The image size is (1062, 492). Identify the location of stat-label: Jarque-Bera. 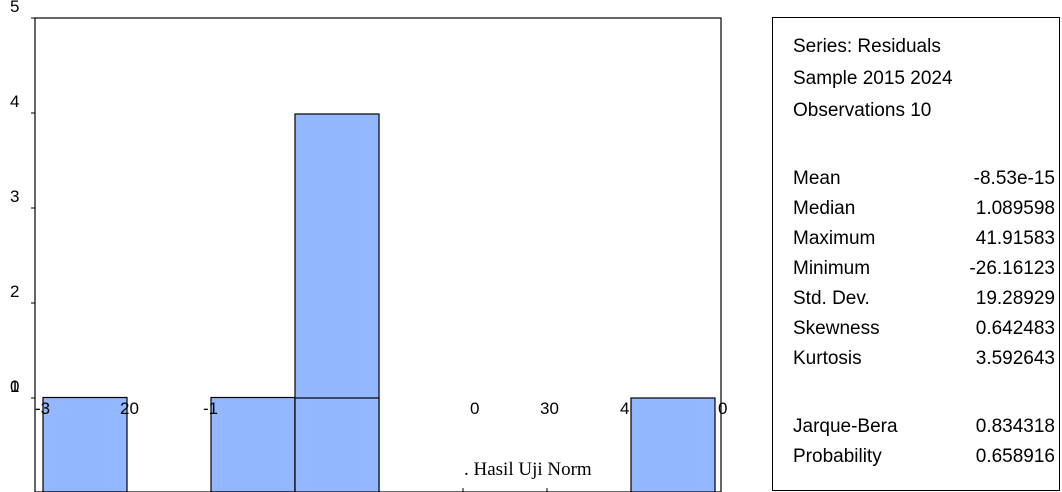
(845, 426).